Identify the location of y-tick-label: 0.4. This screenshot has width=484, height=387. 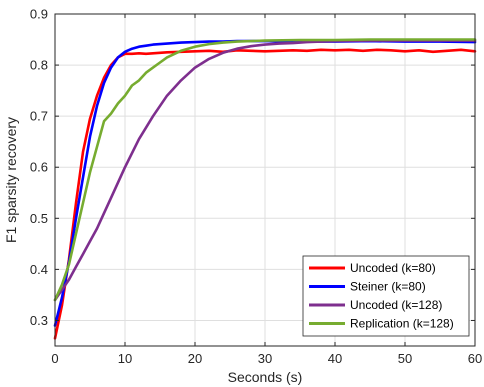
(39, 269).